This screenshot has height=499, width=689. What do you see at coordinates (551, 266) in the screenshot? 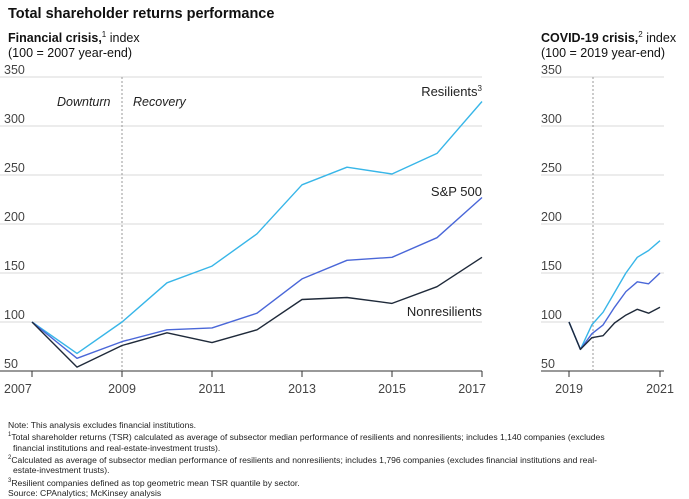
I see `y-tick-label-right: 150` at bounding box center [551, 266].